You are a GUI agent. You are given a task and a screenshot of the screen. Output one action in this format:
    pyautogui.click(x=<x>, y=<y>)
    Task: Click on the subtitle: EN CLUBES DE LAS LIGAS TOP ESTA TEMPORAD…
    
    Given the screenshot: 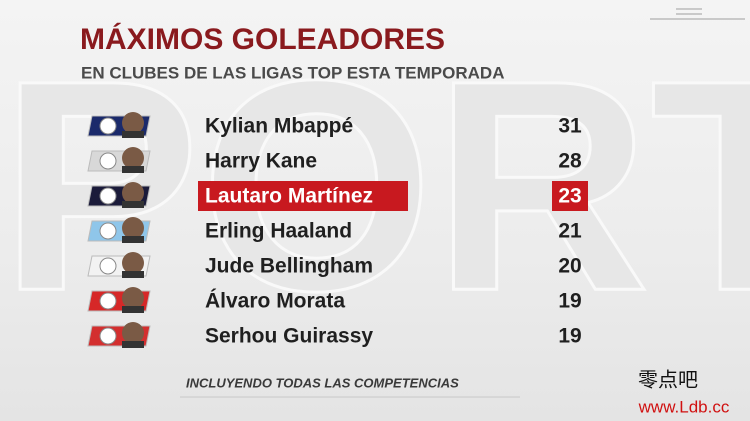 What is the action you would take?
    pyautogui.click(x=292, y=72)
    